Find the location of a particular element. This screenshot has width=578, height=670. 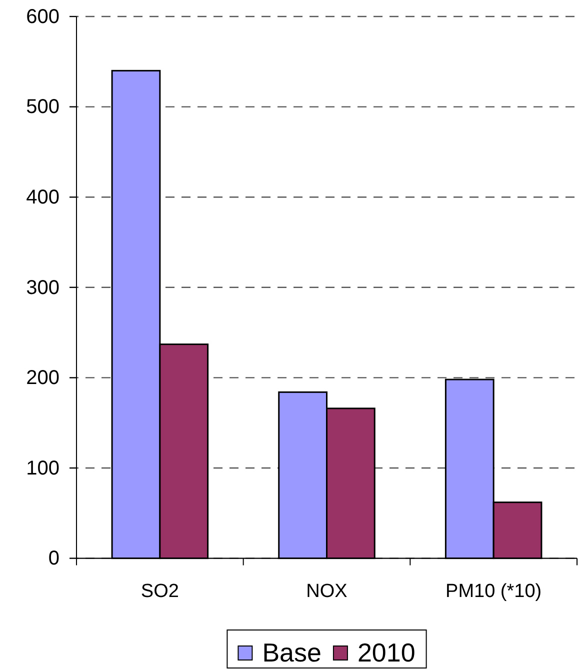

x-tick-label: PM10 (*10) is located at coordinates (494, 591).